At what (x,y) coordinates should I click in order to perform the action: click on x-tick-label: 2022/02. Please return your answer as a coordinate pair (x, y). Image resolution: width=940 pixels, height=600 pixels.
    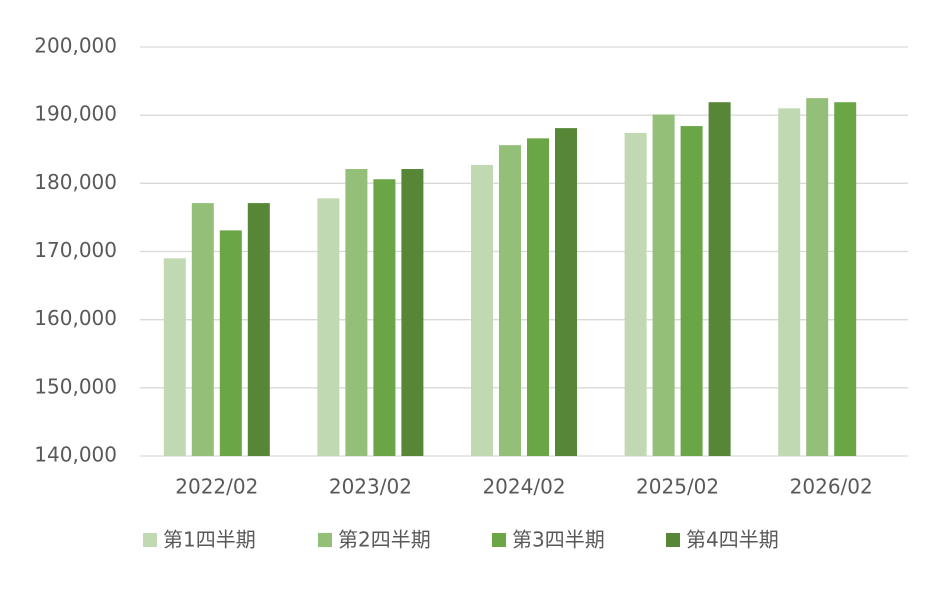
    Looking at the image, I should click on (216, 487).